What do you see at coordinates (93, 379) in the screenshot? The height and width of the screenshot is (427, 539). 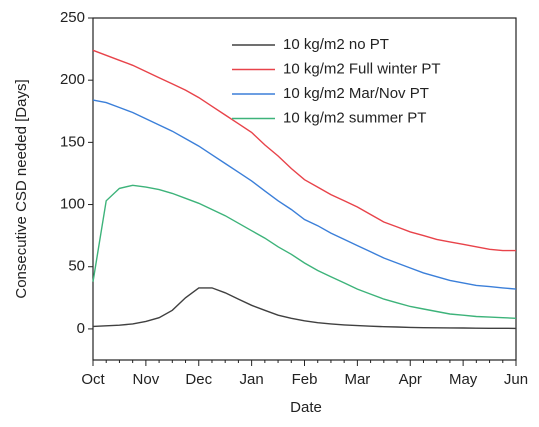 I see `x-tick-label: Oct` at bounding box center [93, 379].